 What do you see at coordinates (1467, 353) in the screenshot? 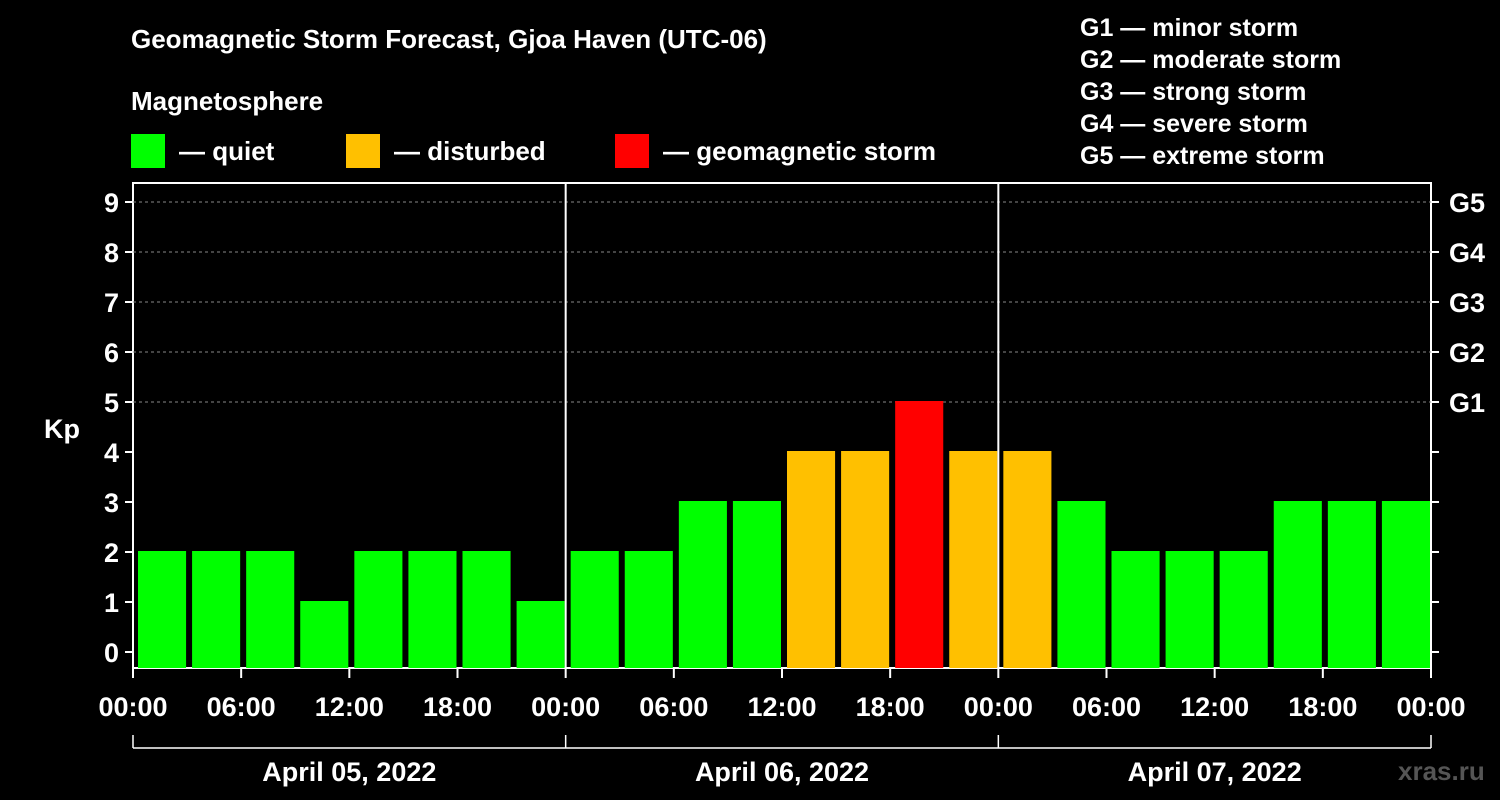
I see `g-scale-label: G2` at bounding box center [1467, 353].